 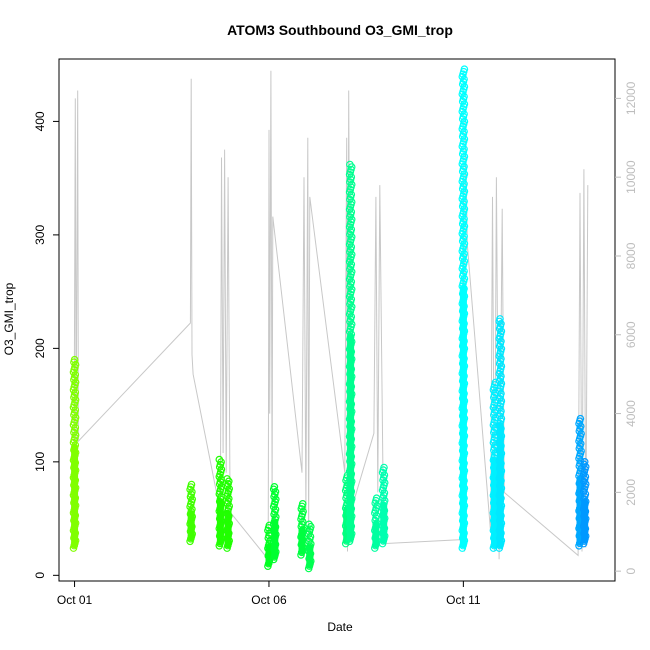 What do you see at coordinates (631, 255) in the screenshot?
I see `y2-tick-label: 8000` at bounding box center [631, 255].